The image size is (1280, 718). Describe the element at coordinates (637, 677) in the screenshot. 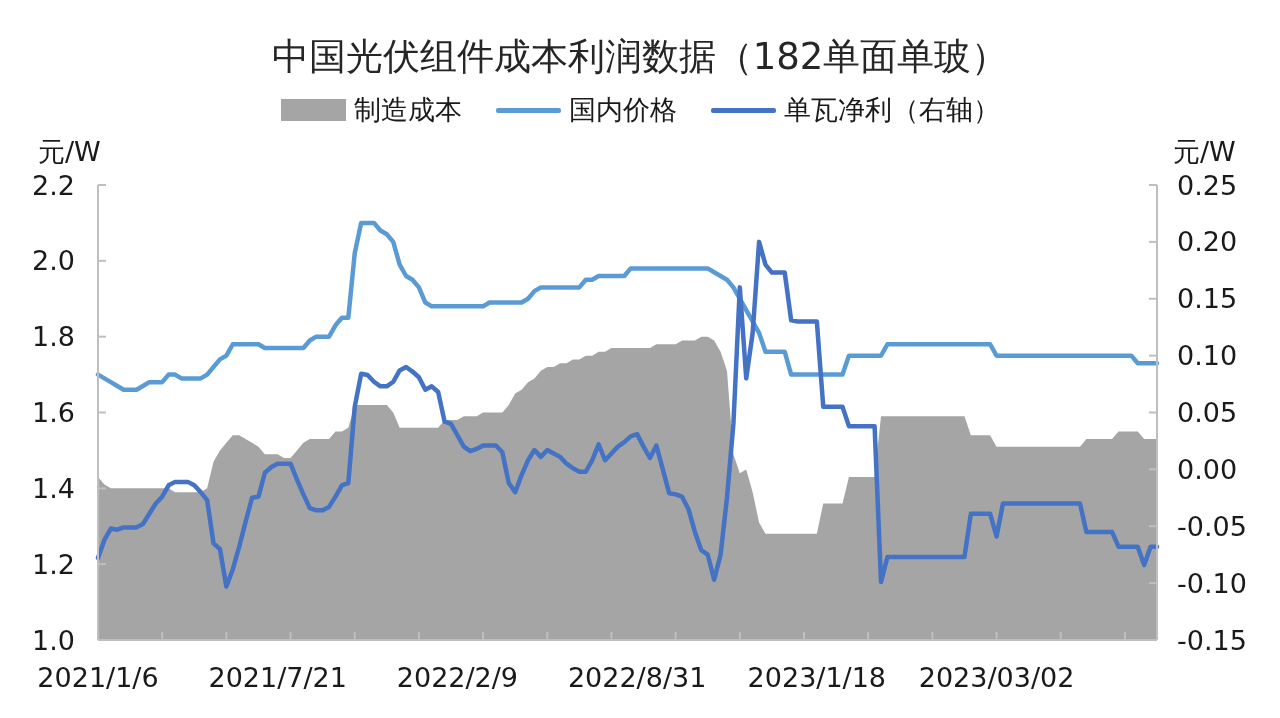

I see `x-tick-label: 2022/8/31` at that location.